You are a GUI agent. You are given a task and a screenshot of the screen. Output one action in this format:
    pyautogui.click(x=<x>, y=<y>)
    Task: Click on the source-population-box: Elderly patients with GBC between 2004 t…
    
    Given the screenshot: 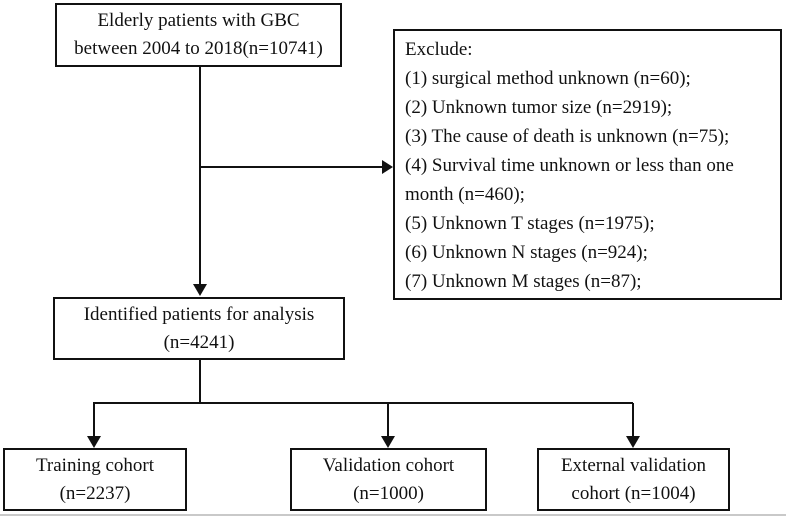 What is the action you would take?
    pyautogui.click(x=198, y=35)
    